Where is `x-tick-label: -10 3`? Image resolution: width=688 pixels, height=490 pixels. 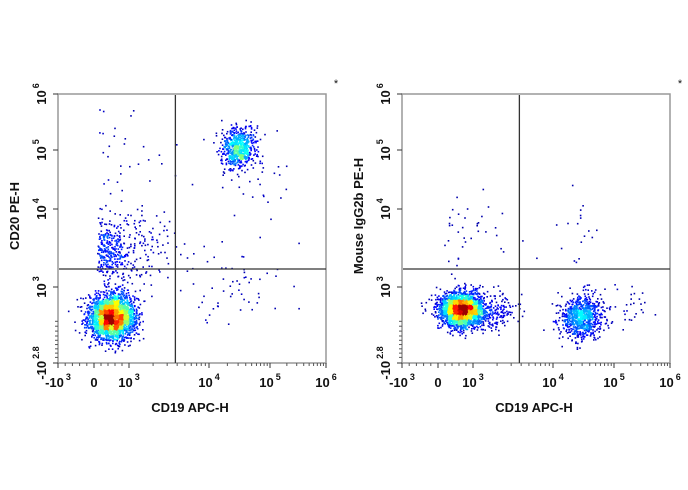
x-tick-label: -10 3 is located at coordinates (58, 381).